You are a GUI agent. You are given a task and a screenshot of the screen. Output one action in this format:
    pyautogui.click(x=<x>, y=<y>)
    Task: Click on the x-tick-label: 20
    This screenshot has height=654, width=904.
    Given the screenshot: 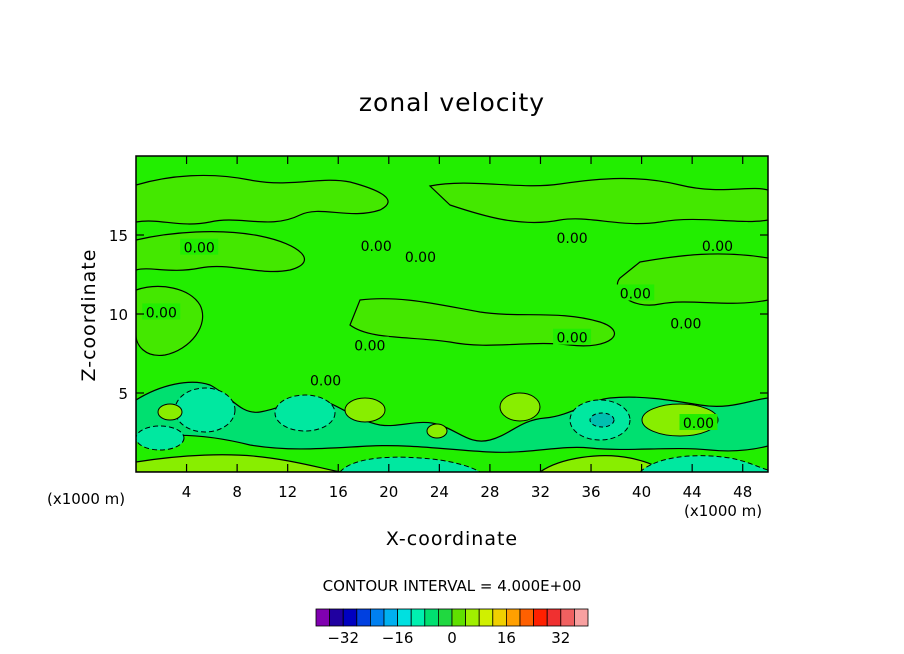 What is the action you would take?
    pyautogui.click(x=388, y=492)
    